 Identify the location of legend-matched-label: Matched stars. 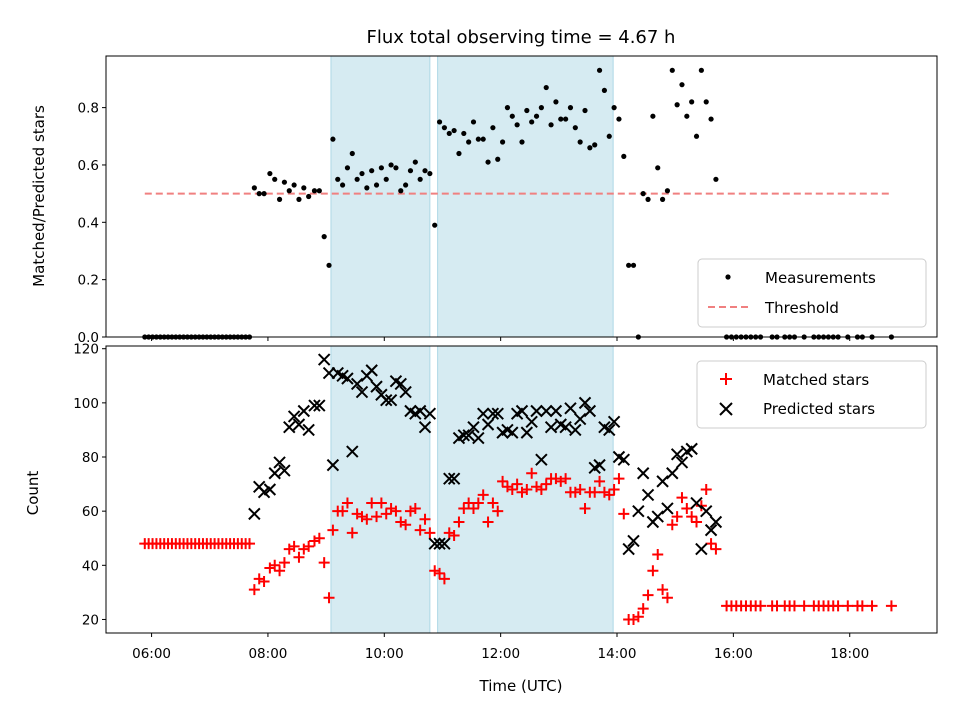
(816, 380).